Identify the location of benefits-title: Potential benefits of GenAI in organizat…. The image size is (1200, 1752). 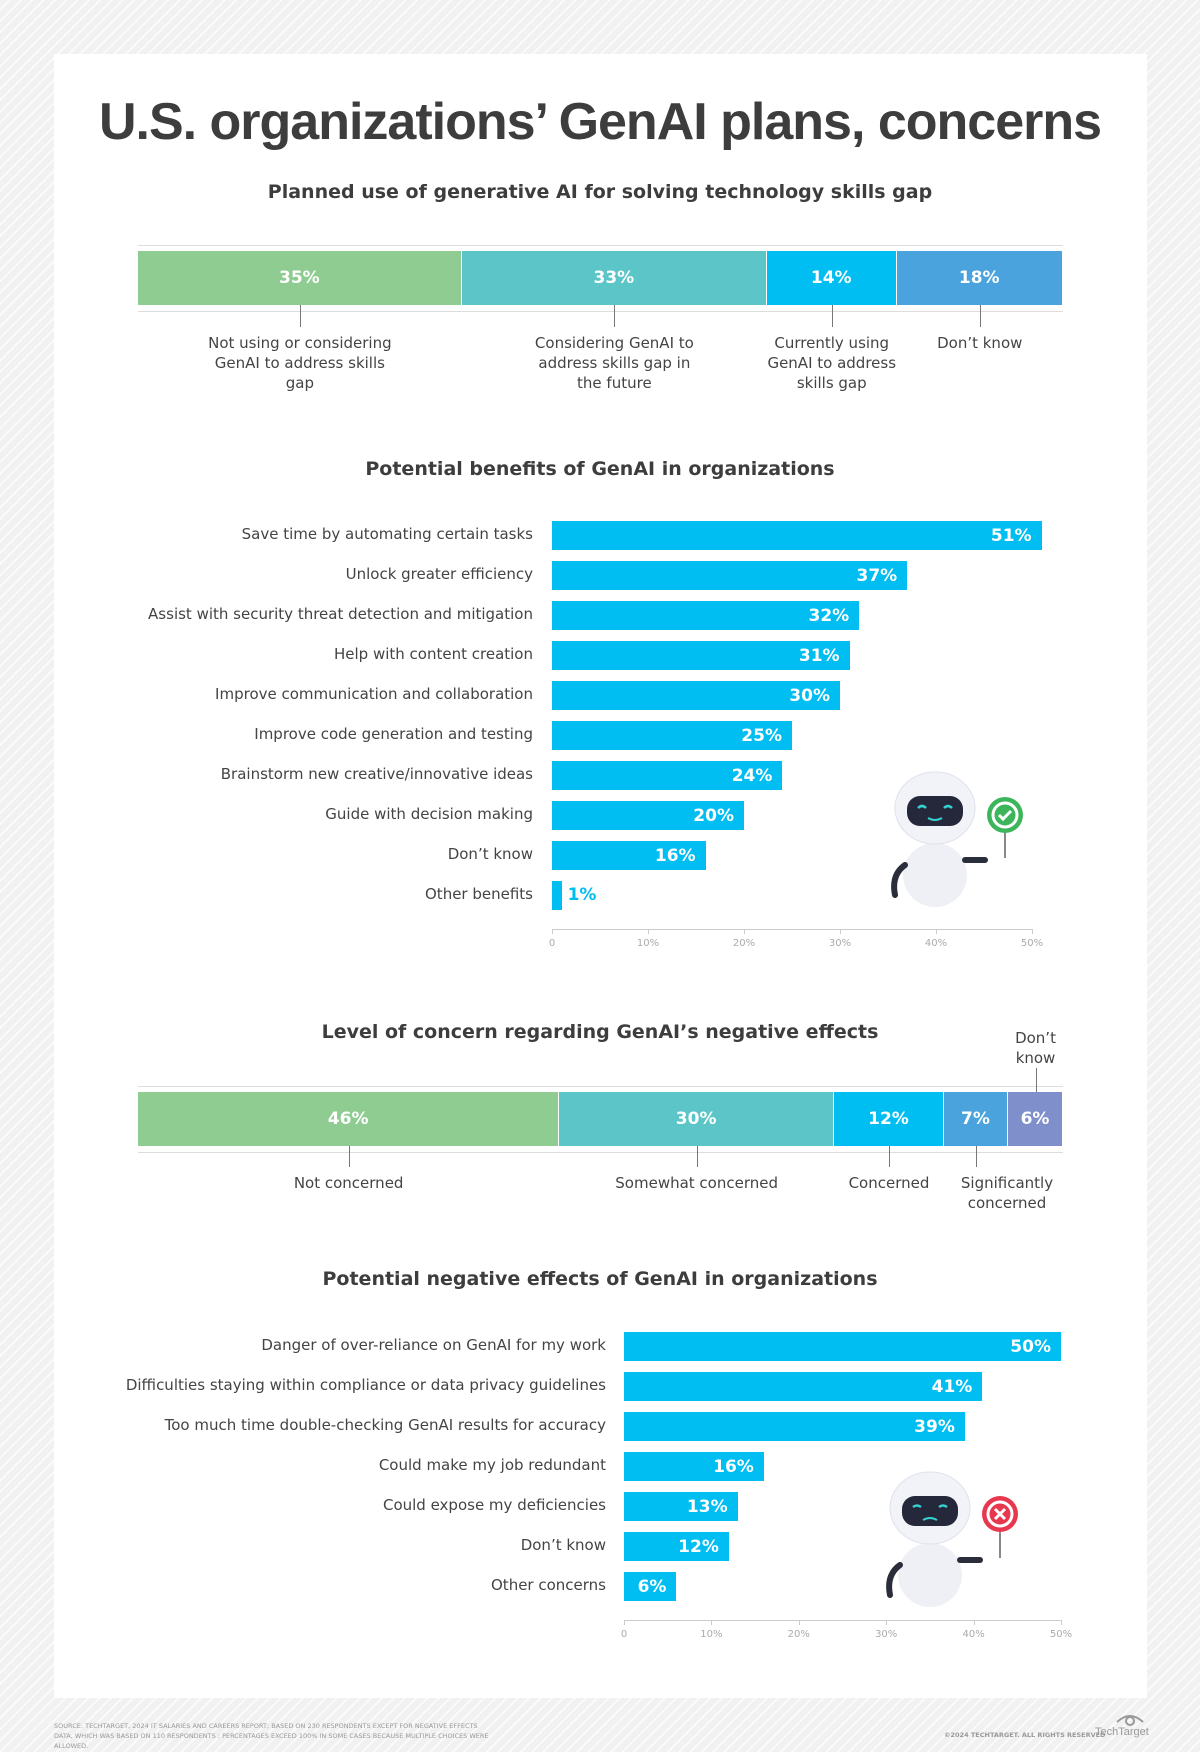
(600, 469).